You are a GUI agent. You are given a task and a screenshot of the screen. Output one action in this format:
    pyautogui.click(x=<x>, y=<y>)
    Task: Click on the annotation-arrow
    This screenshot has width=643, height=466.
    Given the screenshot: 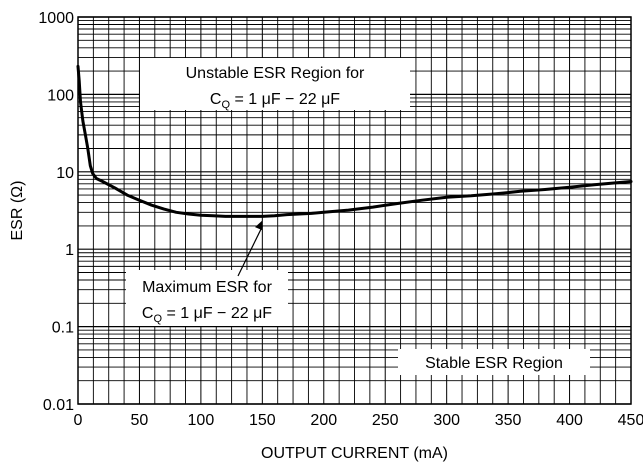 What is the action you would take?
    pyautogui.click(x=250, y=251)
    